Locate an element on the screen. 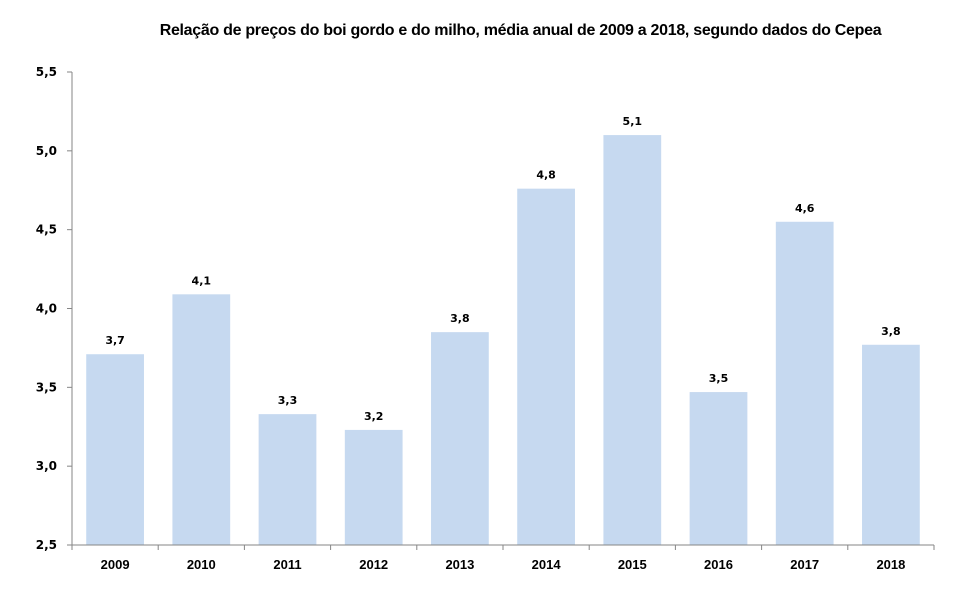 Image resolution: width=961 pixels, height=594 pixels. bar-2017 is located at coordinates (804, 383).